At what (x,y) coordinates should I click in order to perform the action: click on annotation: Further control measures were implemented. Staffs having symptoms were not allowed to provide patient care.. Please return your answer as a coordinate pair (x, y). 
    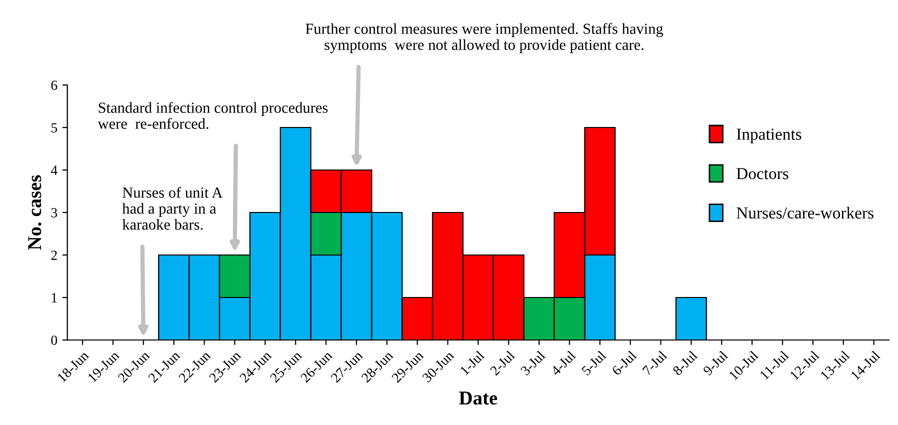
    Looking at the image, I should click on (485, 38).